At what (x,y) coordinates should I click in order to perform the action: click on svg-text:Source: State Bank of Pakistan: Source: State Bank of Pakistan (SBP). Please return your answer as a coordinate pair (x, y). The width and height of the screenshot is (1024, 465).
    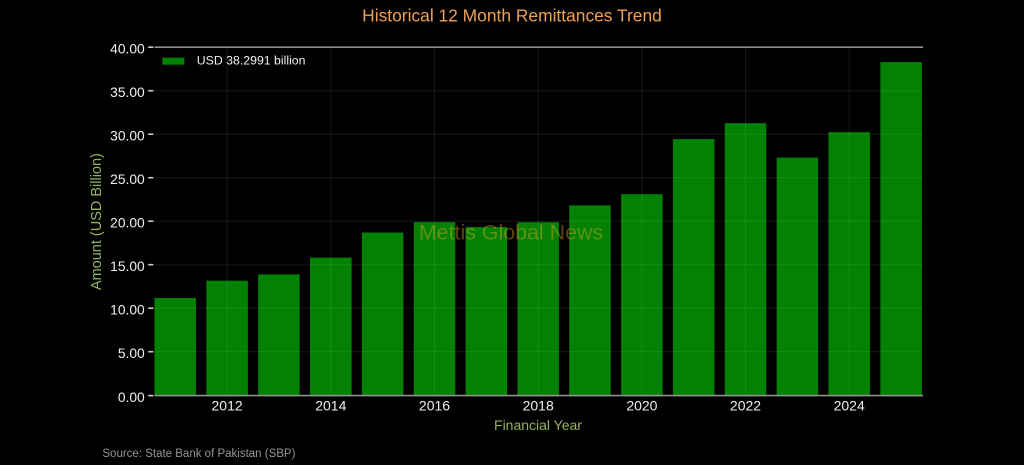
    Looking at the image, I should click on (198, 454).